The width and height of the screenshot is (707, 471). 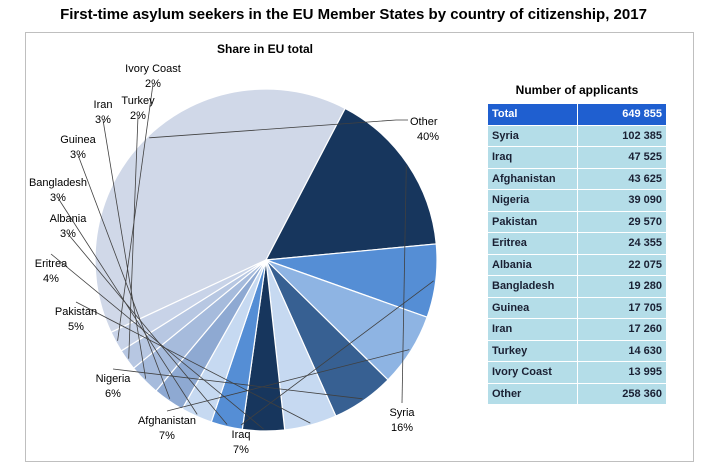 I want to click on table-row: Afghanistan 43 625, so click(x=577, y=178).